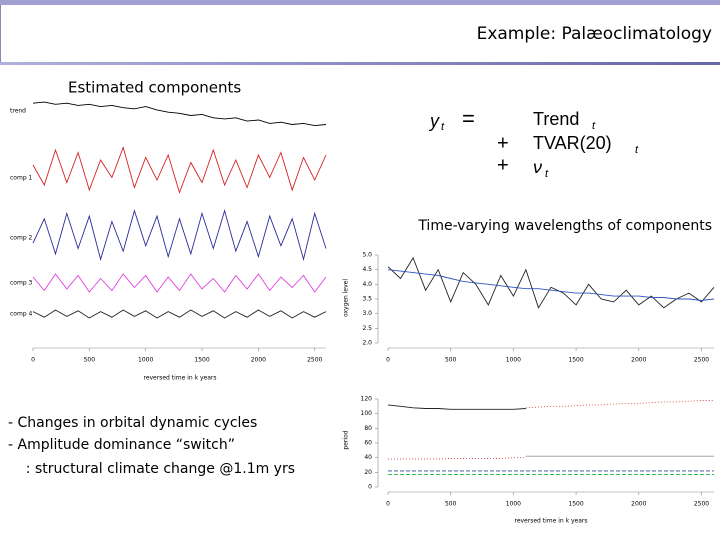 This screenshot has height=540, width=720. I want to click on top-bar, so click(360, 2).